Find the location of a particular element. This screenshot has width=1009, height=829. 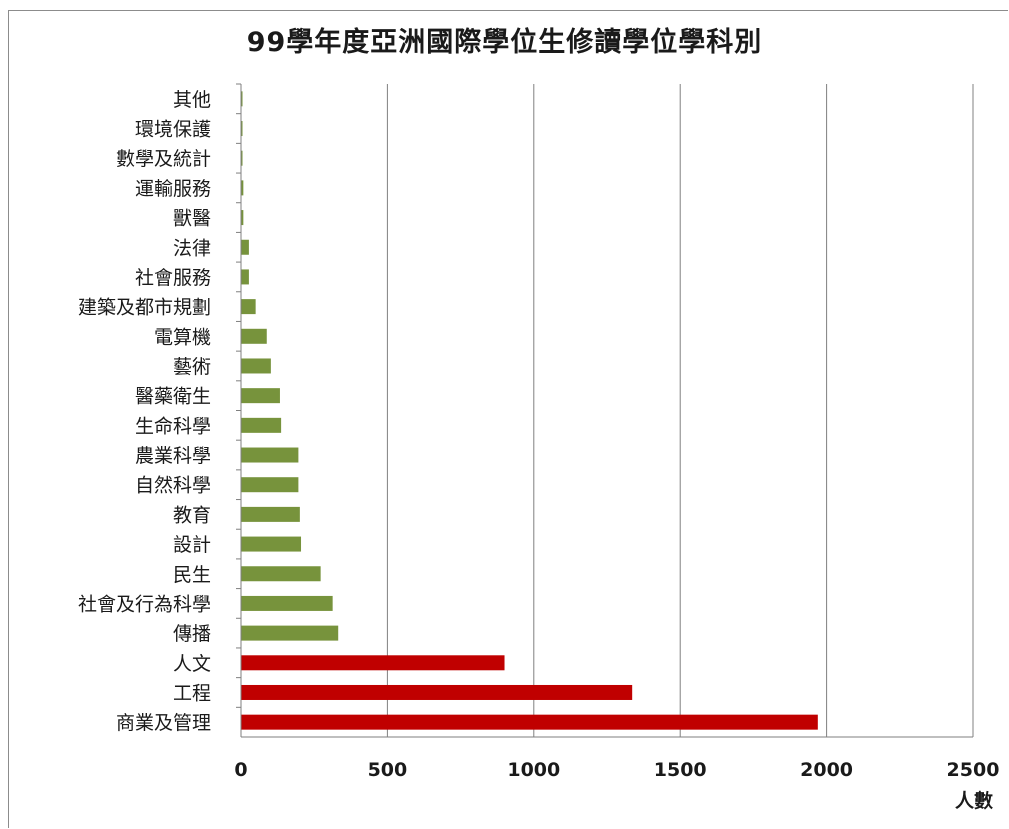

chart-title: 99學年度亞洲國際學位生修讀學位學科別 is located at coordinates (504, 42).